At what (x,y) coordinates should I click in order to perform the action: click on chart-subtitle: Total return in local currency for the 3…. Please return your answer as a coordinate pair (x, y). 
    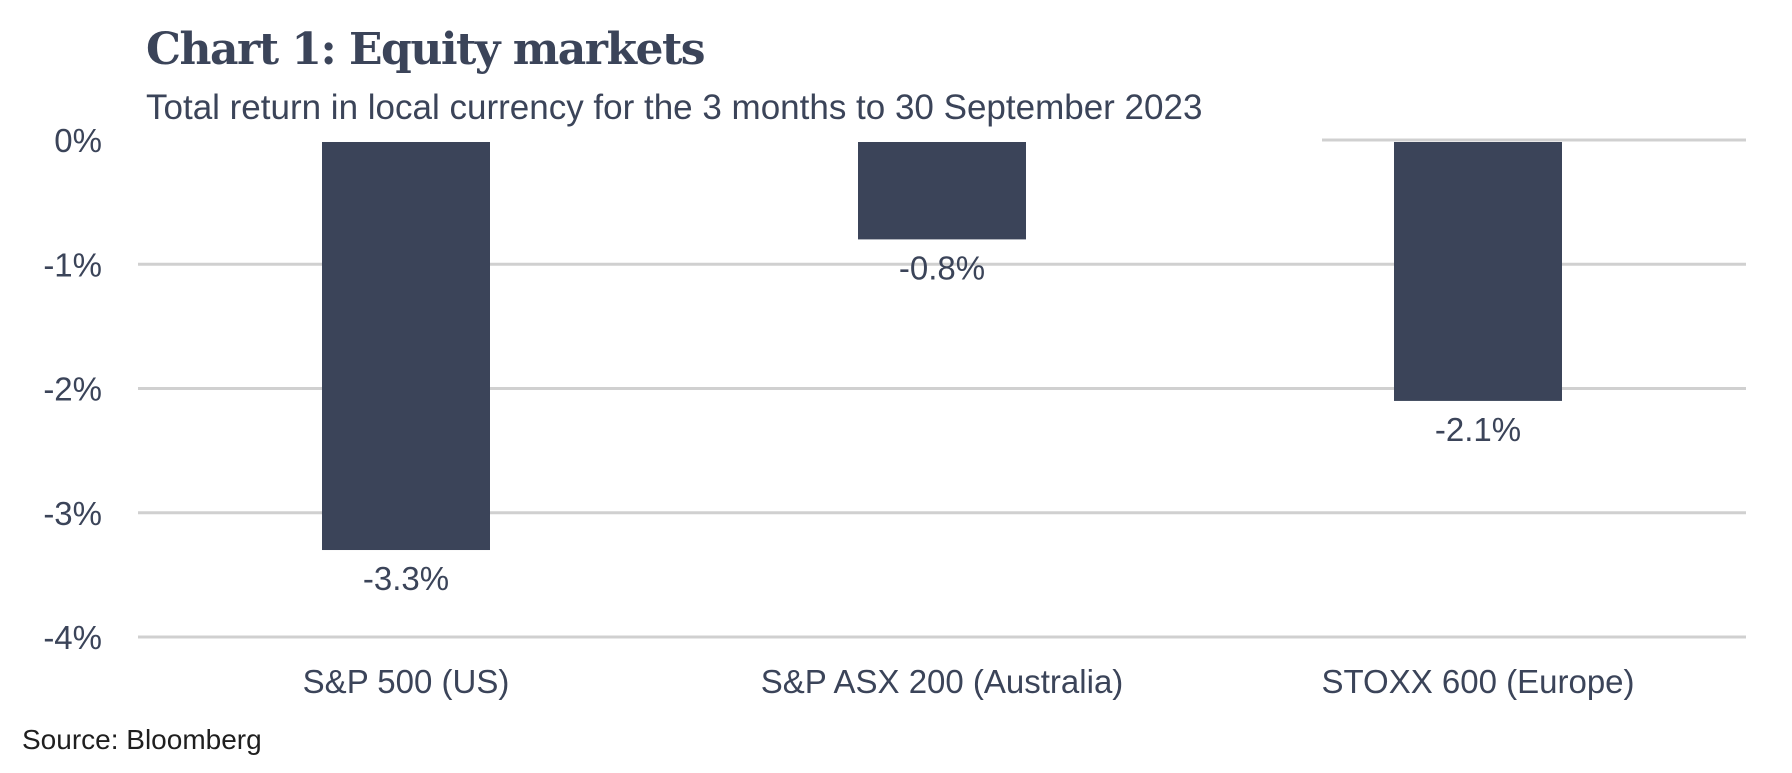
    Looking at the image, I should click on (674, 107).